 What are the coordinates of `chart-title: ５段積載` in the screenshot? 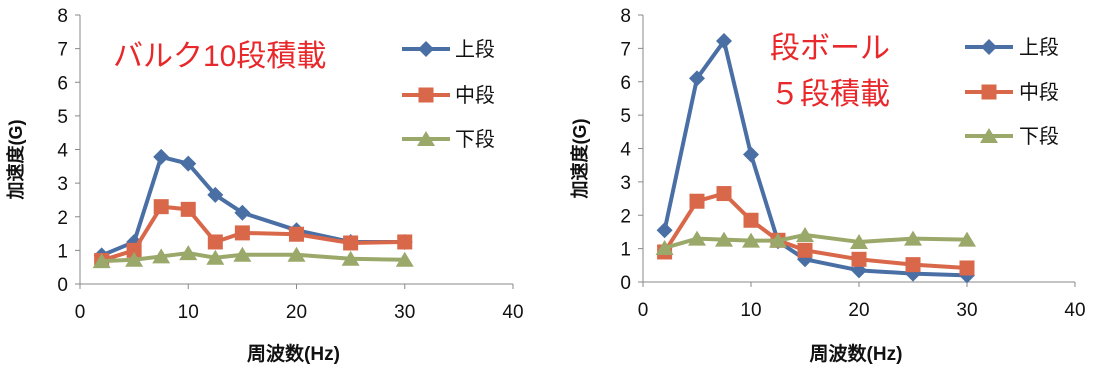 It's located at (830, 94).